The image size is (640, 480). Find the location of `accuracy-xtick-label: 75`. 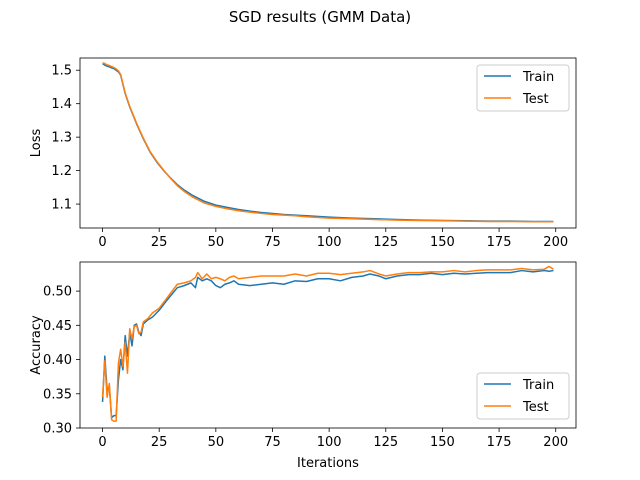

accuracy-xtick-label: 75 is located at coordinates (272, 442).